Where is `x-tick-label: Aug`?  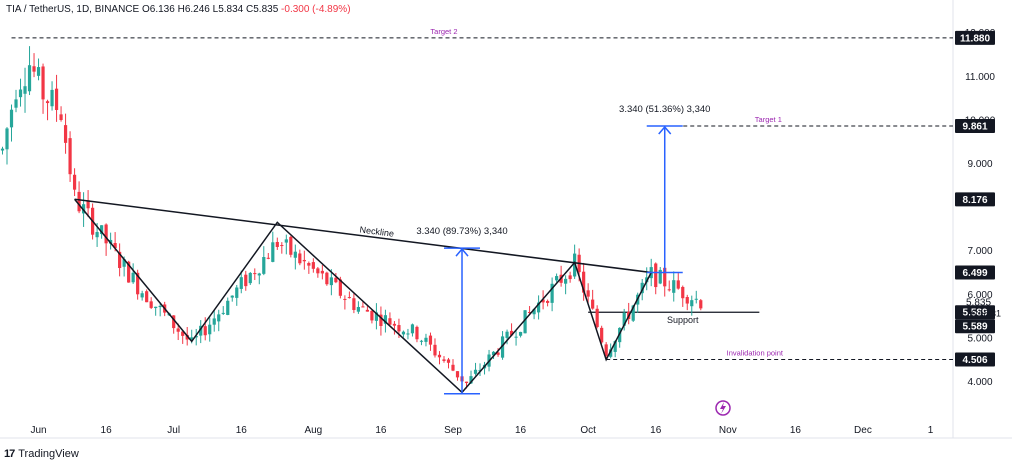
x-tick-label: Aug is located at coordinates (313, 430).